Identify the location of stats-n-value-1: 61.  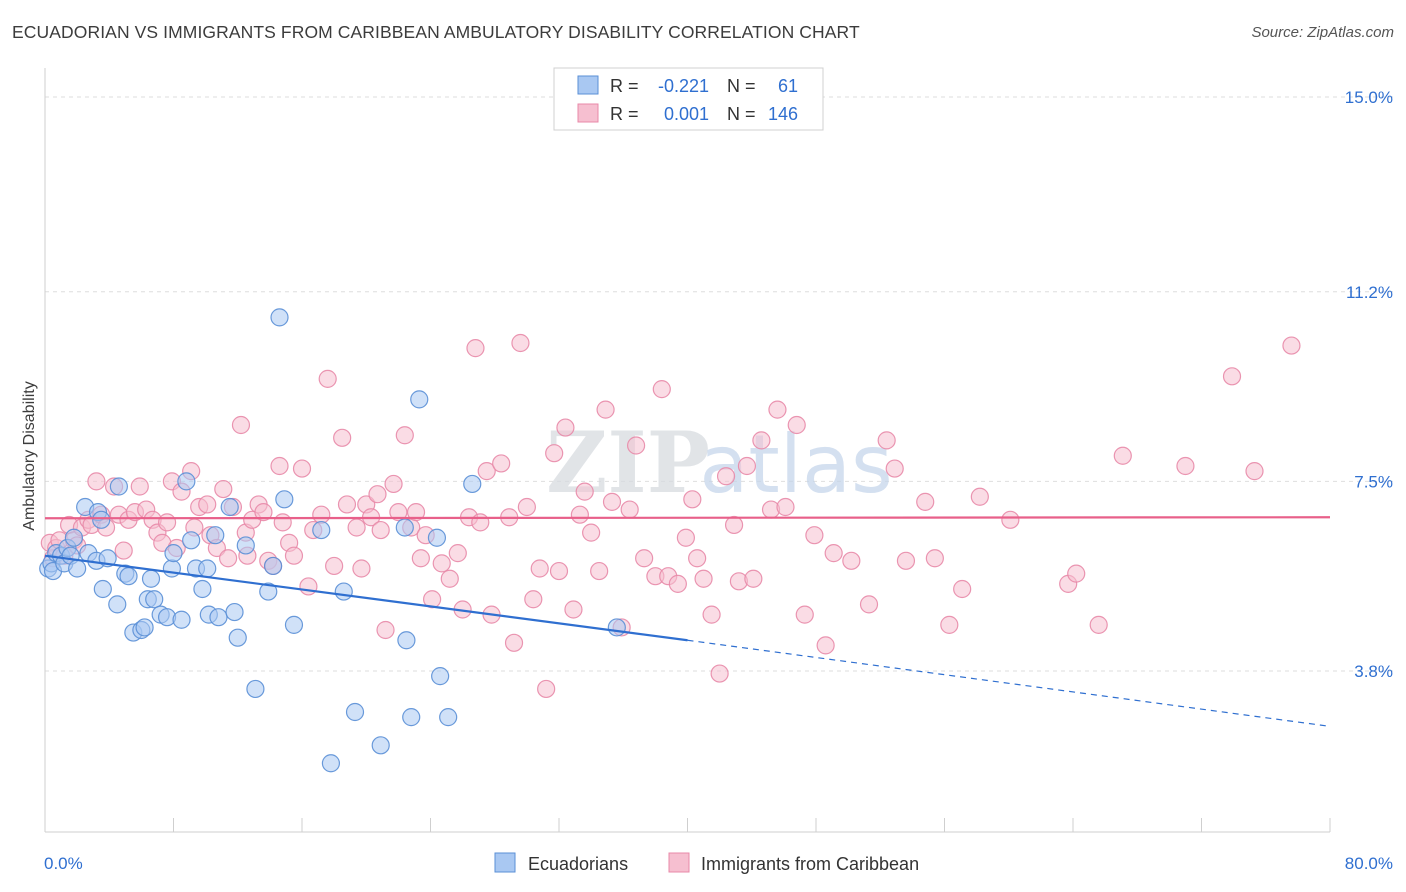
(788, 86).